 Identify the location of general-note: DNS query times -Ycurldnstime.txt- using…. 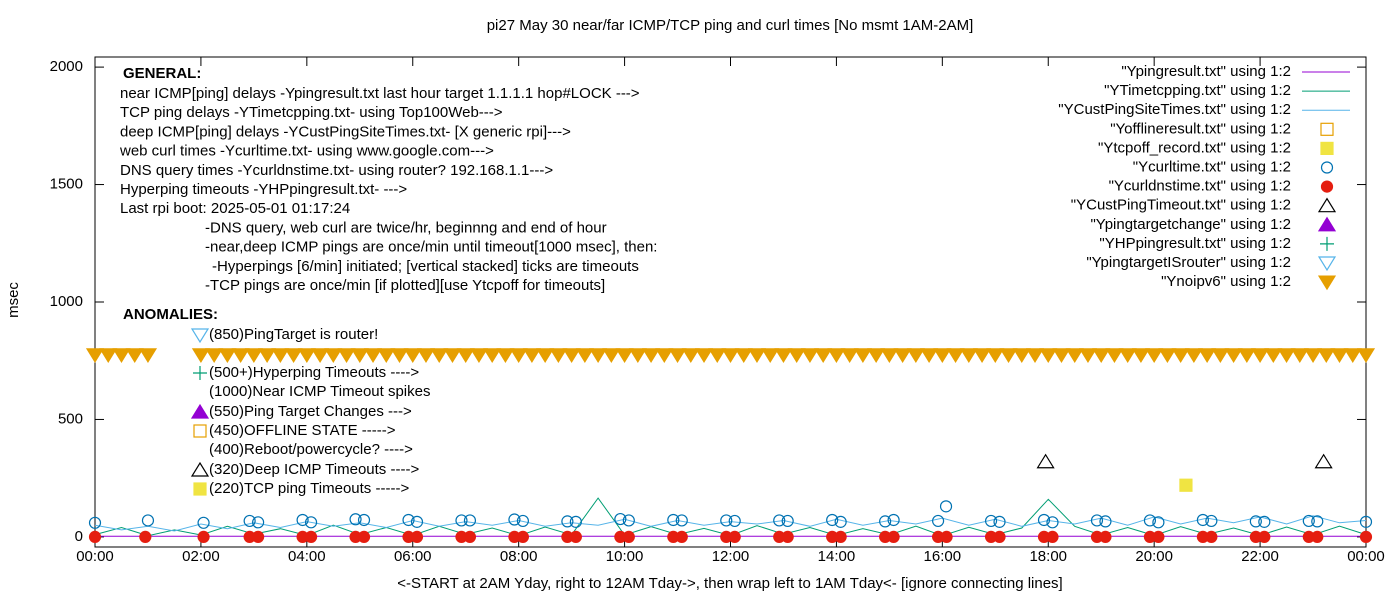
(336, 170).